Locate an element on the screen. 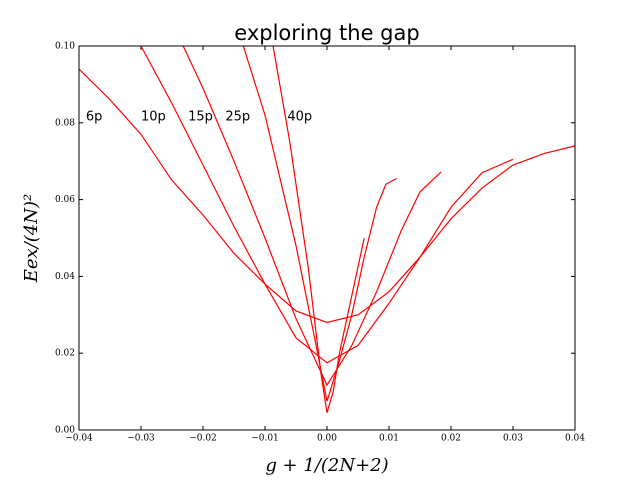  annotation: 10p is located at coordinates (153, 117).